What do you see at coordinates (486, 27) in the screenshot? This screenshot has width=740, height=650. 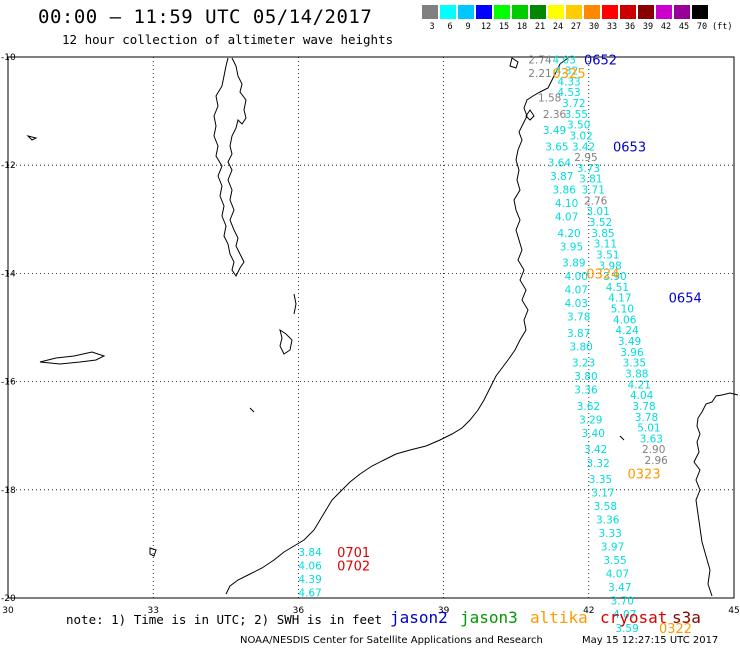 I see `legend-label: 12` at bounding box center [486, 27].